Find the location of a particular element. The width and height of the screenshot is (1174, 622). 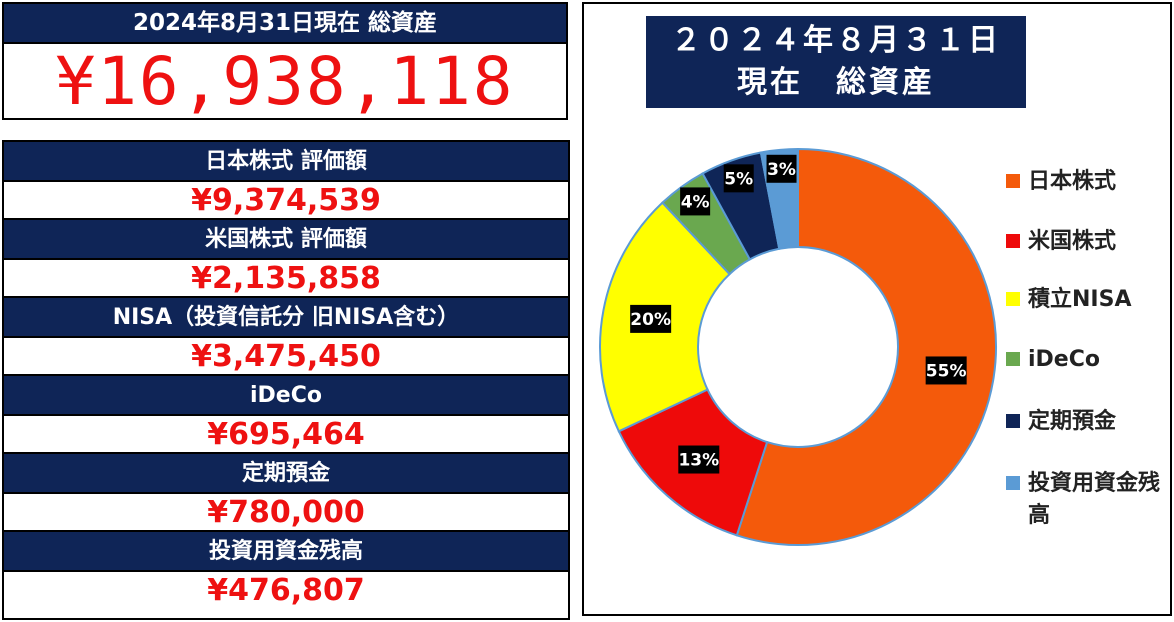

data-label-text: 5% is located at coordinates (738, 179).